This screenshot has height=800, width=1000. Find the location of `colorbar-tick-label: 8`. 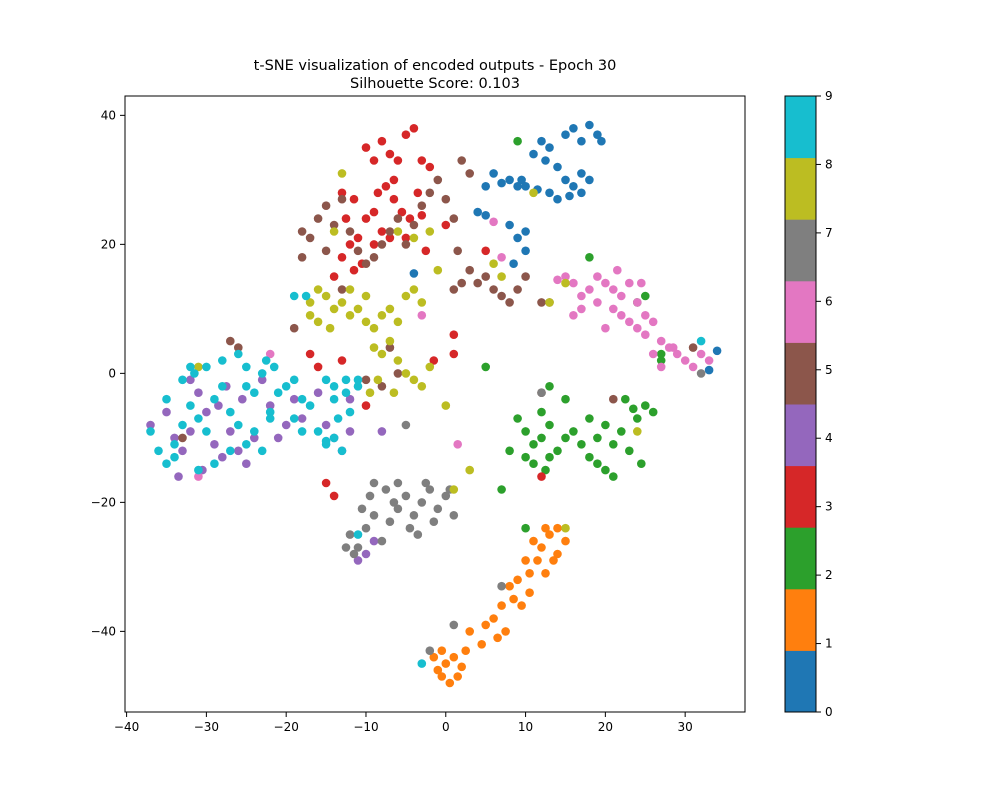

colorbar-tick-label: 8 is located at coordinates (829, 164).